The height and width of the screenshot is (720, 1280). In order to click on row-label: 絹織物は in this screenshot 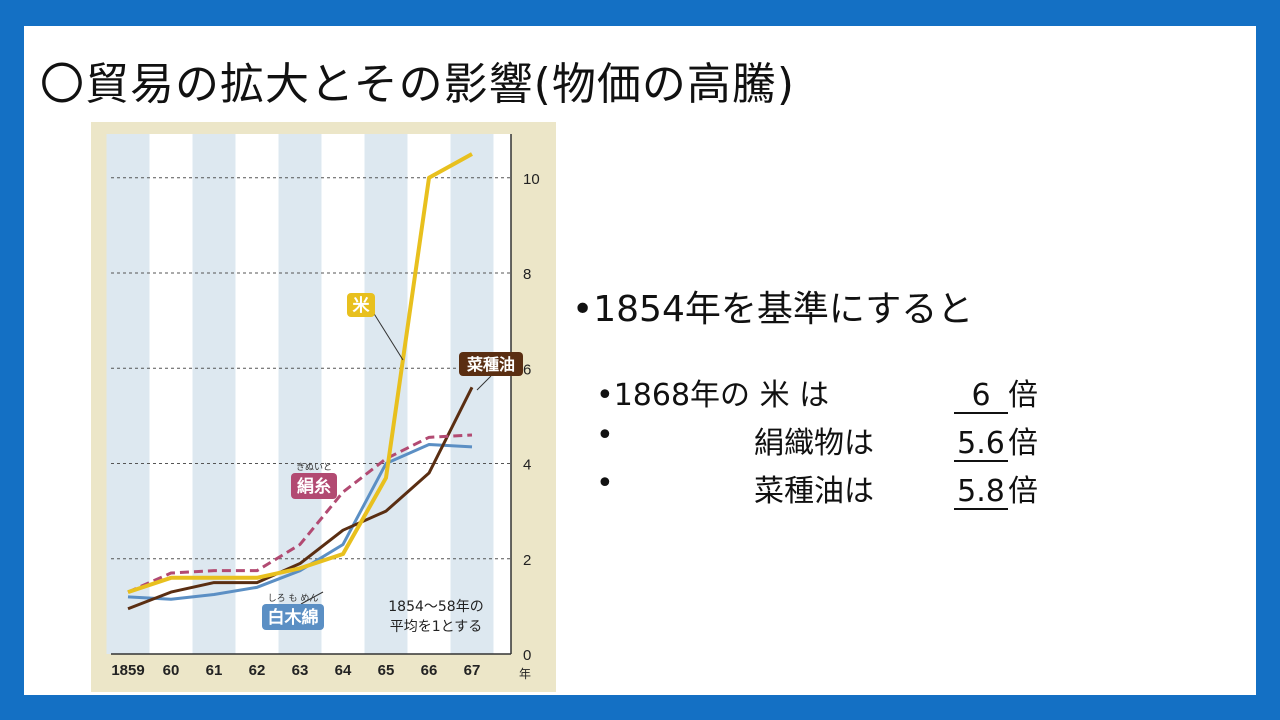, I will do `click(814, 443)`.